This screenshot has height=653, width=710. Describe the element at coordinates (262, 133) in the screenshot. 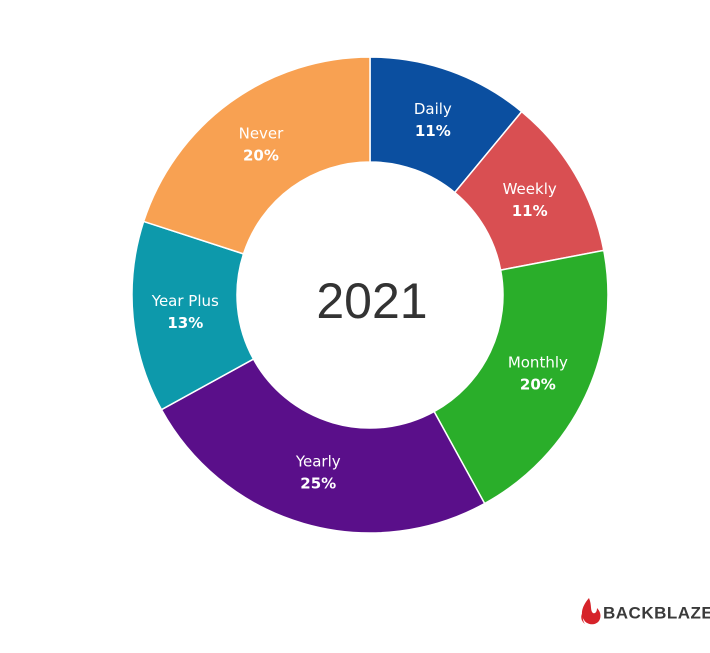

I see `segment-label: Never` at that location.